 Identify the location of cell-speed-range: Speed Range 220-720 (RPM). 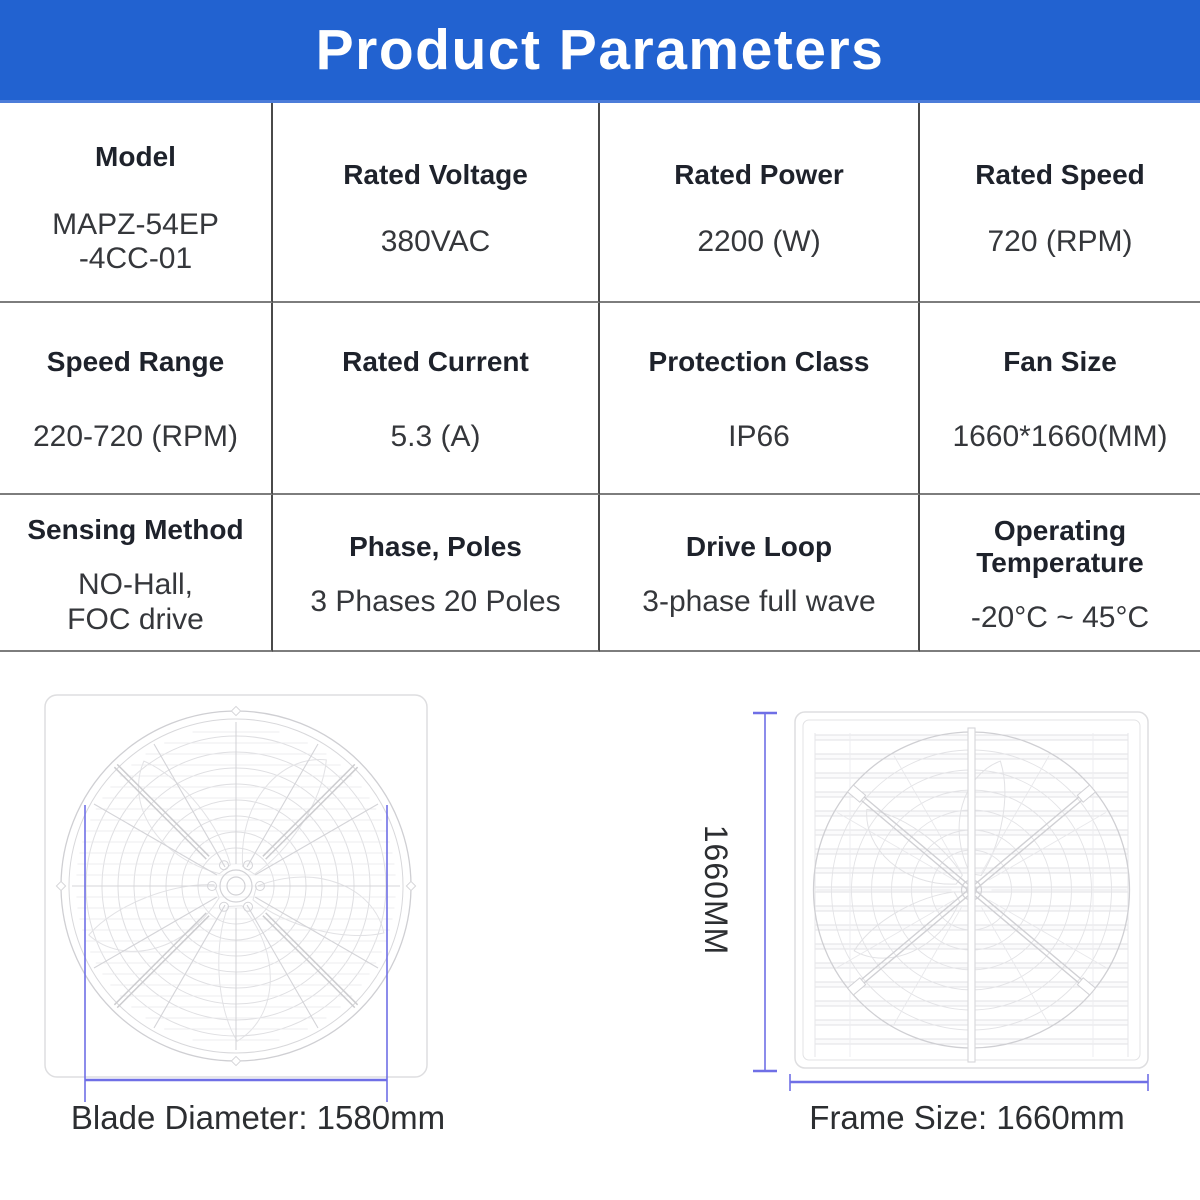
(136, 399).